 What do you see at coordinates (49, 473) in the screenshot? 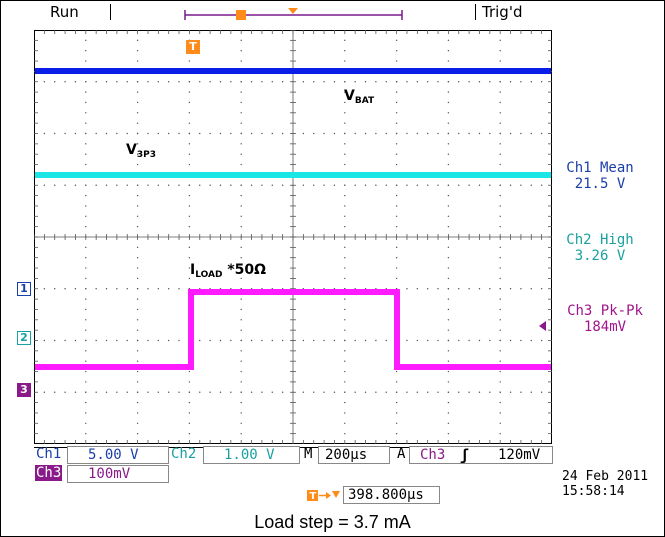
I see `ch3-label: Ch3` at bounding box center [49, 473].